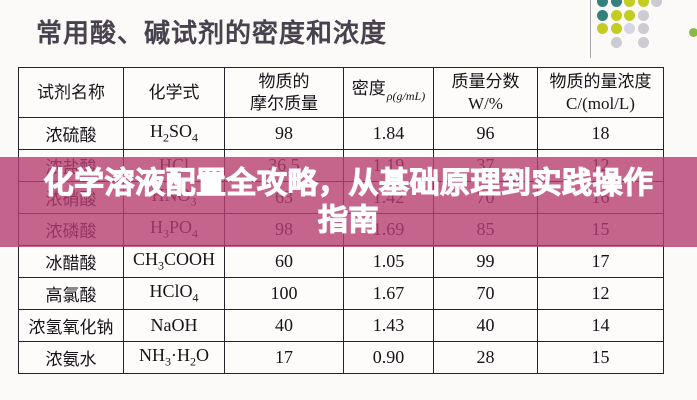 The height and width of the screenshot is (400, 697). I want to click on table-header-cell: 质量分数 W/%, so click(485, 92).